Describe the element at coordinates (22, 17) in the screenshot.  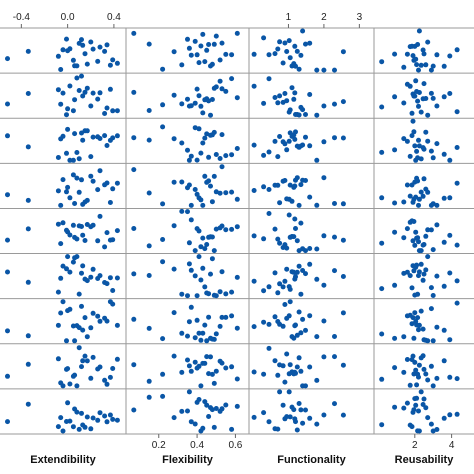
I see `top-tick-label: -0.4` at that location.